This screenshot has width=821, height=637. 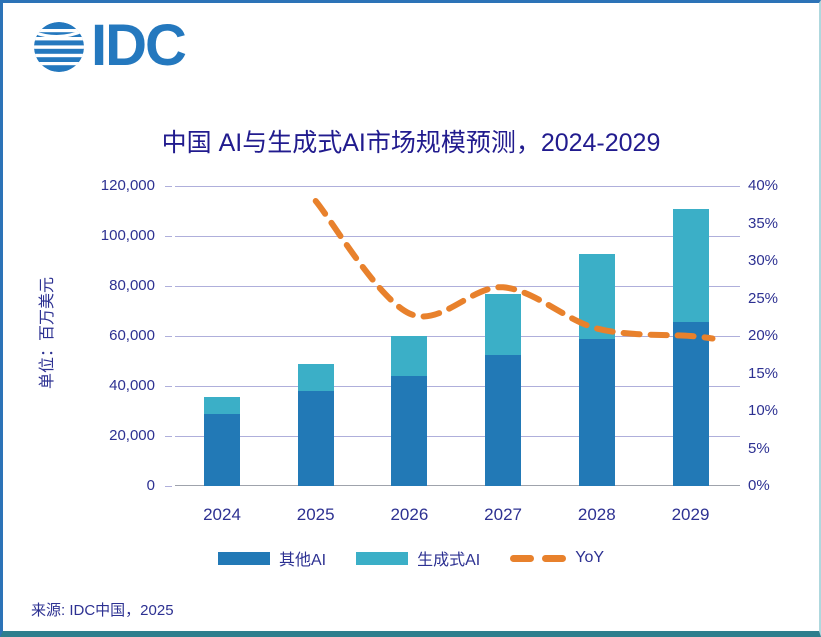 I want to click on y-axis-right-label: 15%, so click(x=763, y=373).